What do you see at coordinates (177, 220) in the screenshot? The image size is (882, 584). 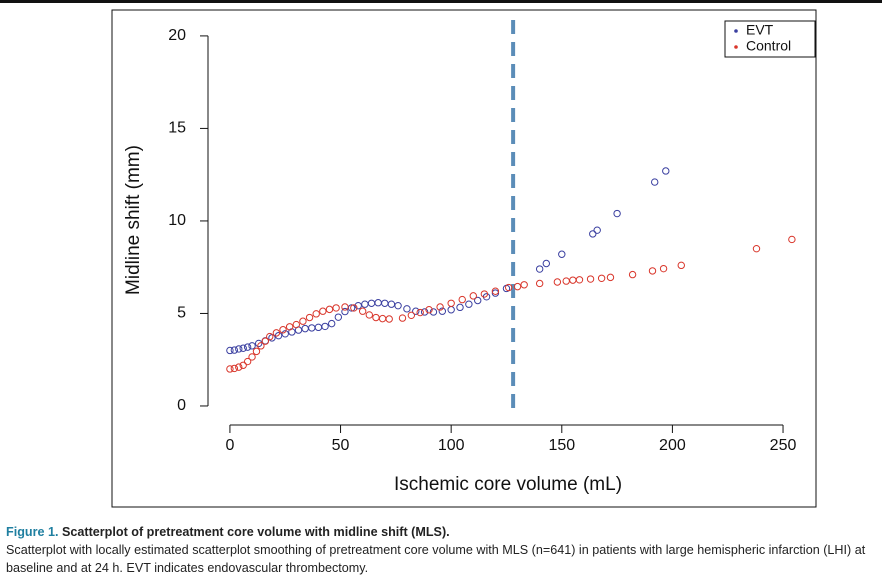 I see `y-tick-label: 10` at bounding box center [177, 220].